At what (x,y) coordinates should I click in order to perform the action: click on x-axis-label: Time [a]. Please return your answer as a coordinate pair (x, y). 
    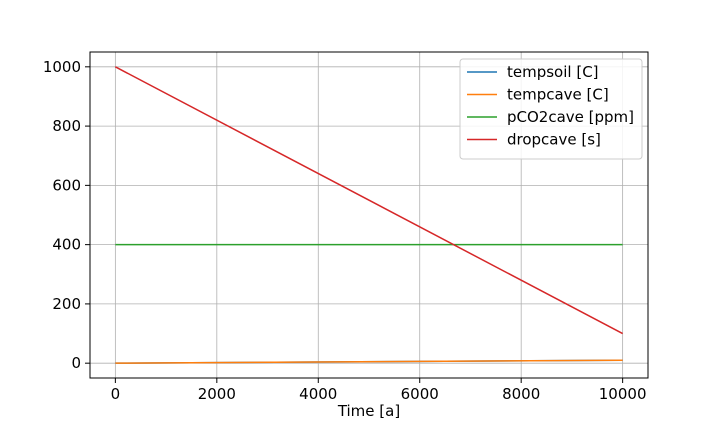
    Looking at the image, I should click on (368, 411).